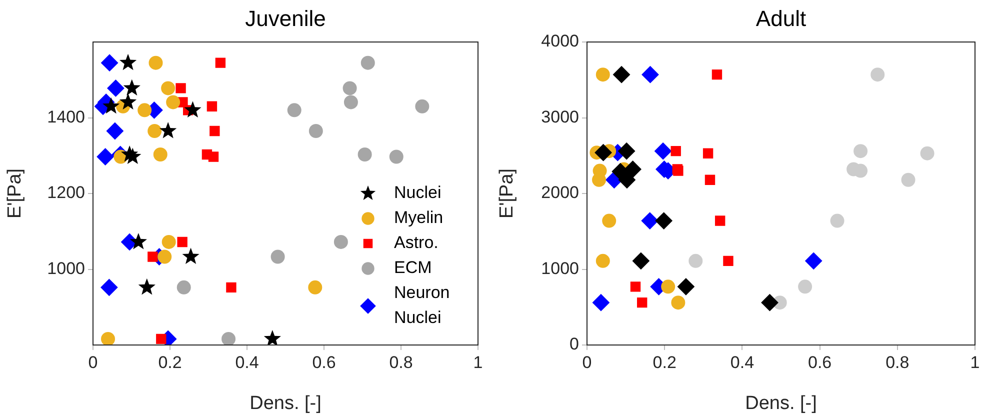 The image size is (984, 419). What do you see at coordinates (247, 362) in the screenshot?
I see `x-tick-label: 0.4` at bounding box center [247, 362].